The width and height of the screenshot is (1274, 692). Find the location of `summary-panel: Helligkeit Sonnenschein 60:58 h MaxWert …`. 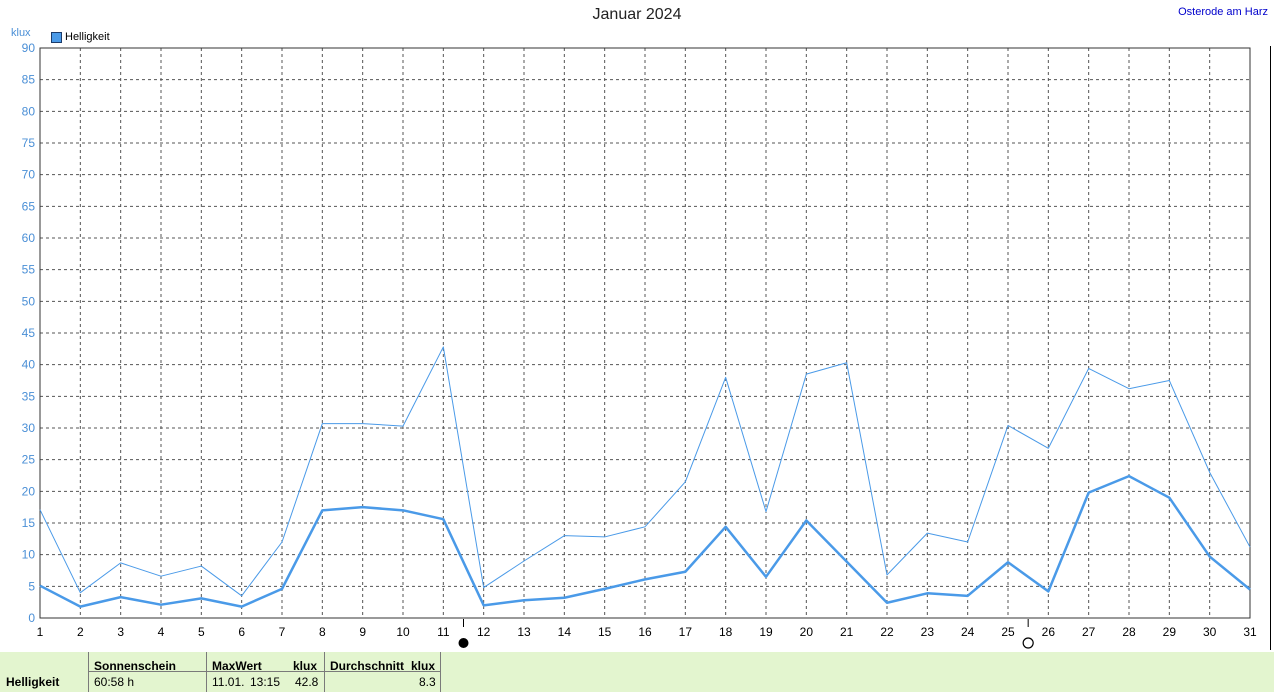

summary-panel: Helligkeit Sonnenschein 60:58 h MaxWert … is located at coordinates (637, 672).